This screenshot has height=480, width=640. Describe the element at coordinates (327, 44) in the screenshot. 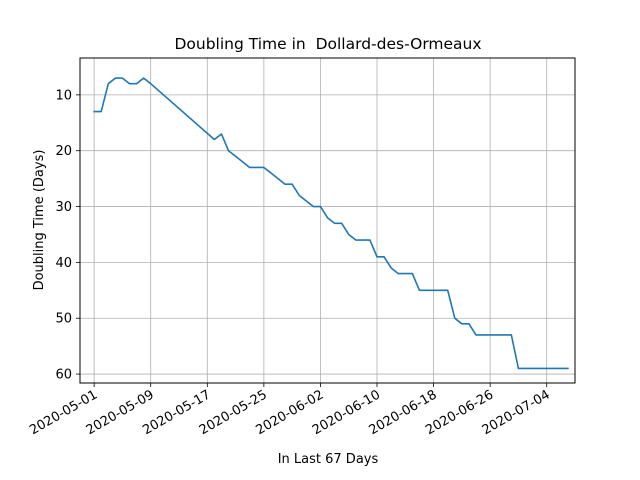

I see `chart-title: Doubling Time in Dollard-des-Ormeaux` at that location.